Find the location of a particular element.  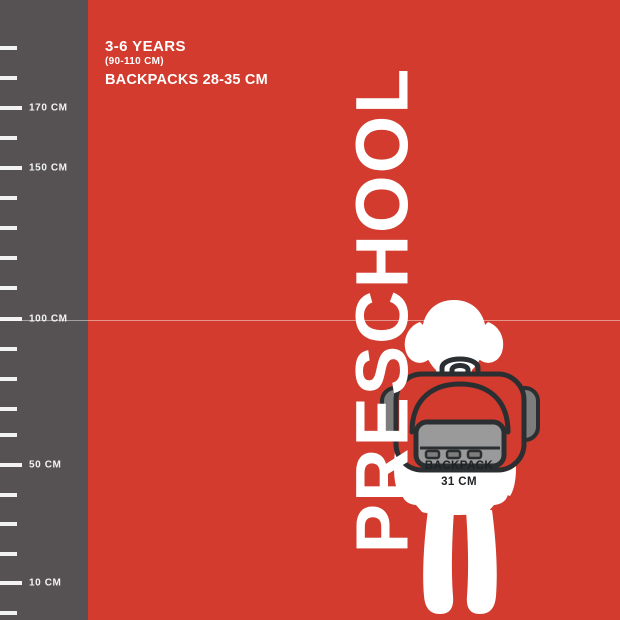

backpack-illustration is located at coordinates (460, 414).